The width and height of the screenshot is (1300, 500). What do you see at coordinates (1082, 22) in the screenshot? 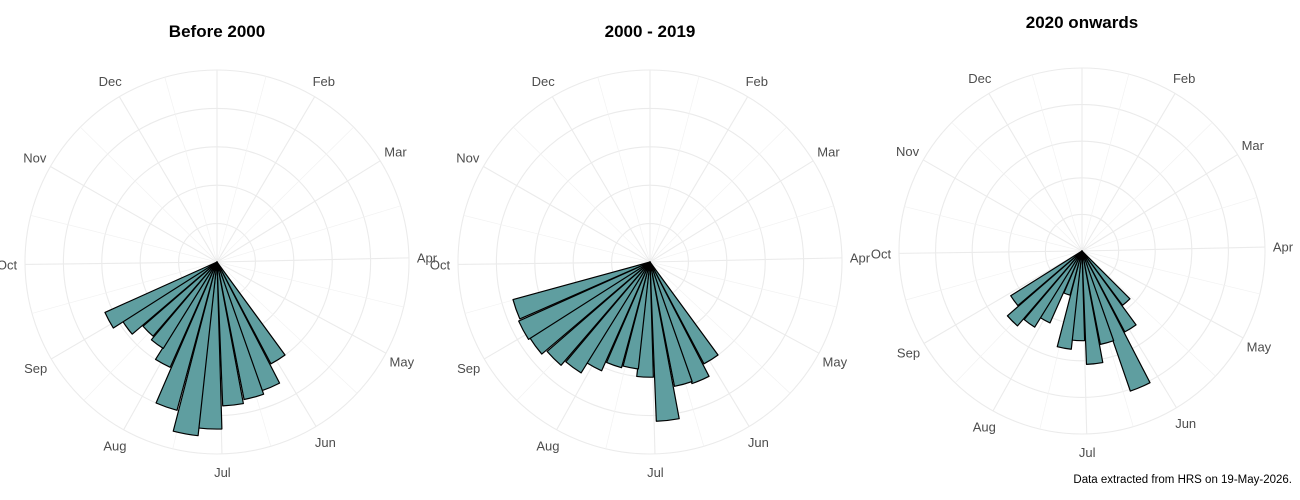
I see `panel-title: 2020 onwards` at bounding box center [1082, 22].